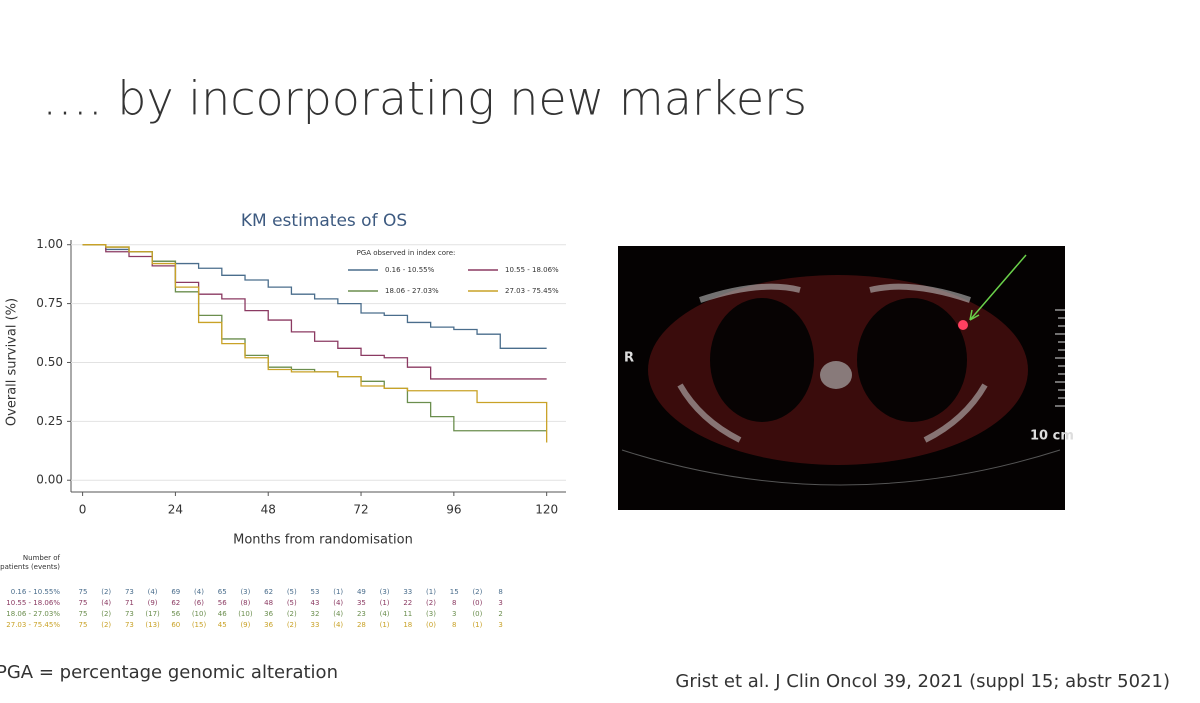 The image size is (1200, 703). What do you see at coordinates (33, 614) in the screenshot?
I see `risk-row-label: 18.06 - 27.03%` at bounding box center [33, 614].